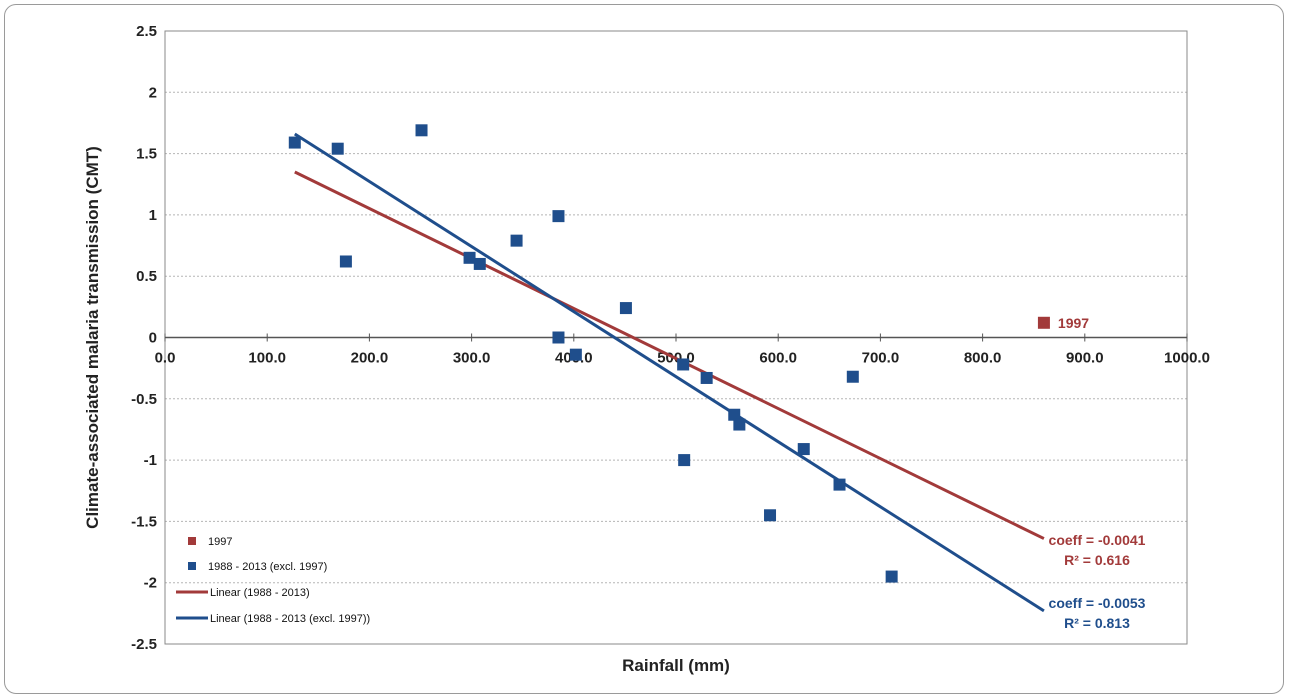 Image resolution: width=1290 pixels, height=694 pixels. I want to click on legend-entry: Linear (1988 - 2013 (excl. 1997)), so click(290, 619).